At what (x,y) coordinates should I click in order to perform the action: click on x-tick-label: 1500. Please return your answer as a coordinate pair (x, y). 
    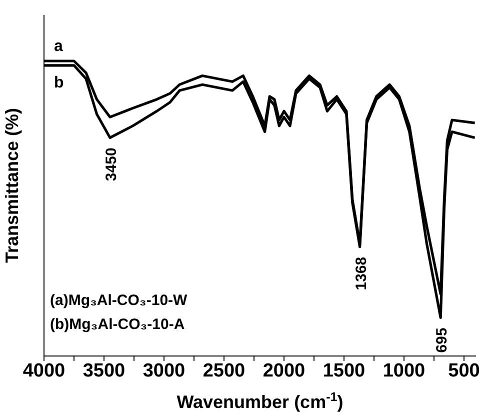
    Looking at the image, I should click on (344, 371).